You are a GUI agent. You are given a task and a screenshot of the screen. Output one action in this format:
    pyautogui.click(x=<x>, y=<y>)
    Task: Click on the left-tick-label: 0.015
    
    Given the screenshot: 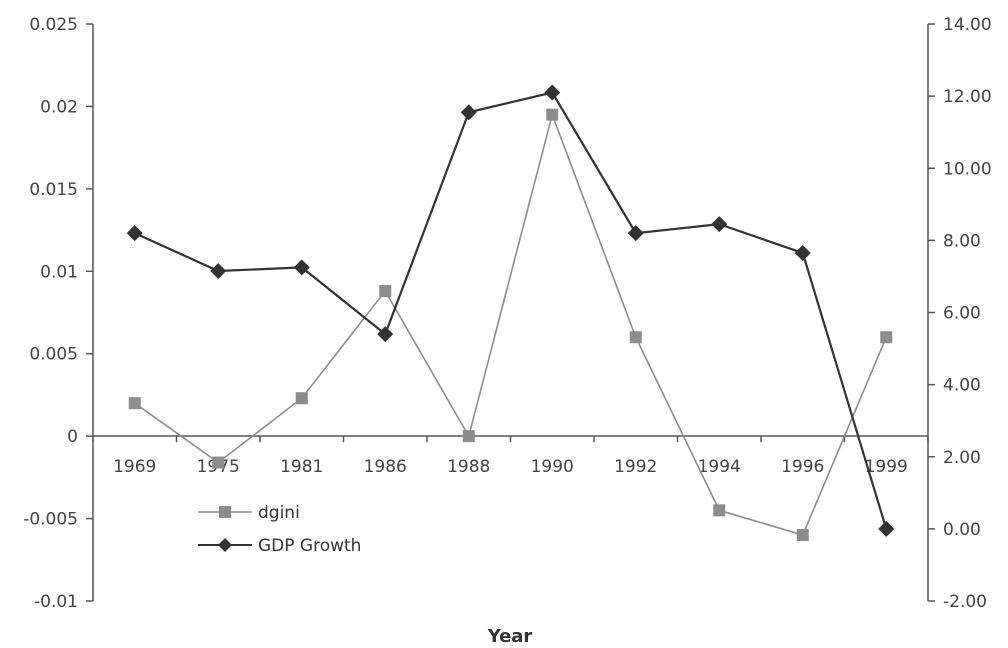 What is the action you would take?
    pyautogui.click(x=53, y=190)
    